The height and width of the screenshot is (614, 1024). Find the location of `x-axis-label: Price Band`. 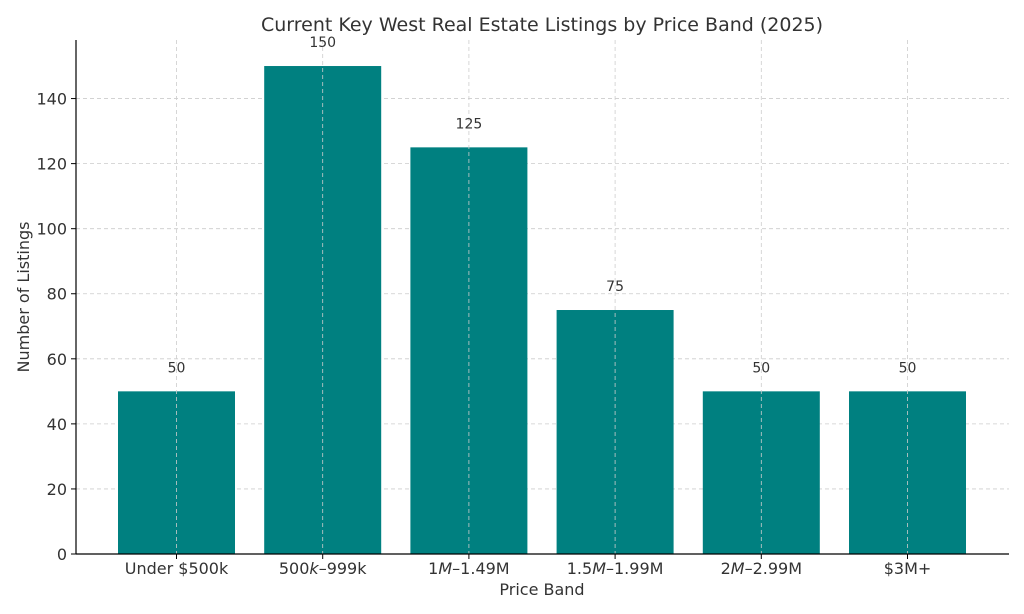

x-axis-label: Price Band is located at coordinates (541, 589).